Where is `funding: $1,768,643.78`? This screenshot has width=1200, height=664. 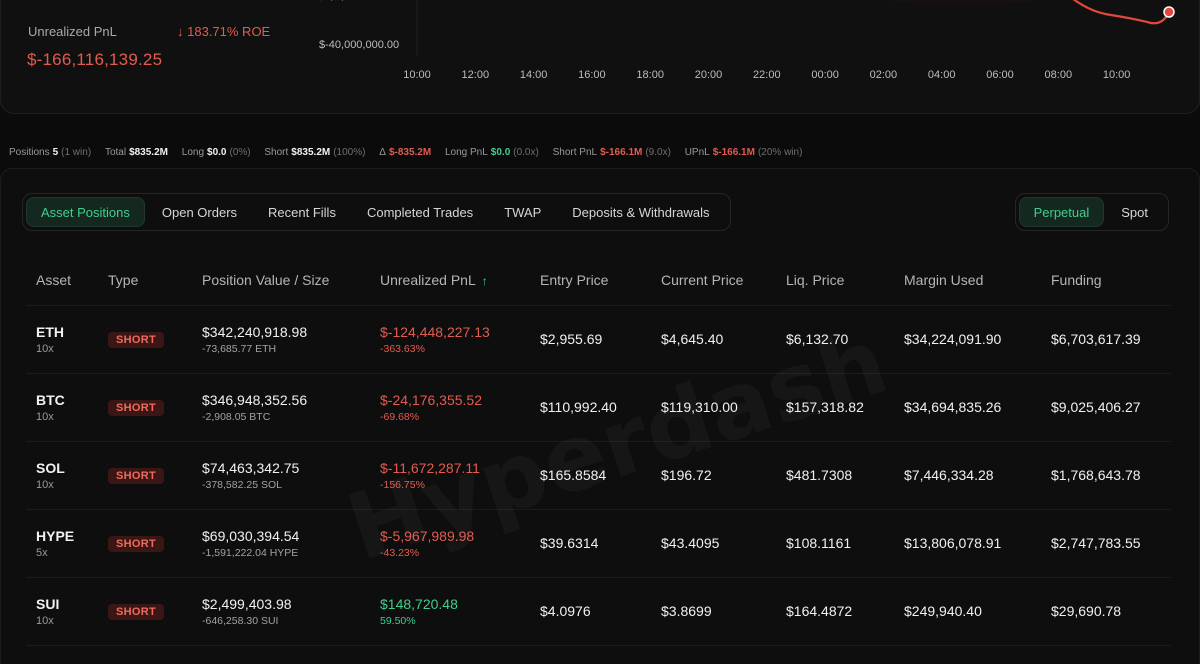 funding: $1,768,643.78 is located at coordinates (1106, 475).